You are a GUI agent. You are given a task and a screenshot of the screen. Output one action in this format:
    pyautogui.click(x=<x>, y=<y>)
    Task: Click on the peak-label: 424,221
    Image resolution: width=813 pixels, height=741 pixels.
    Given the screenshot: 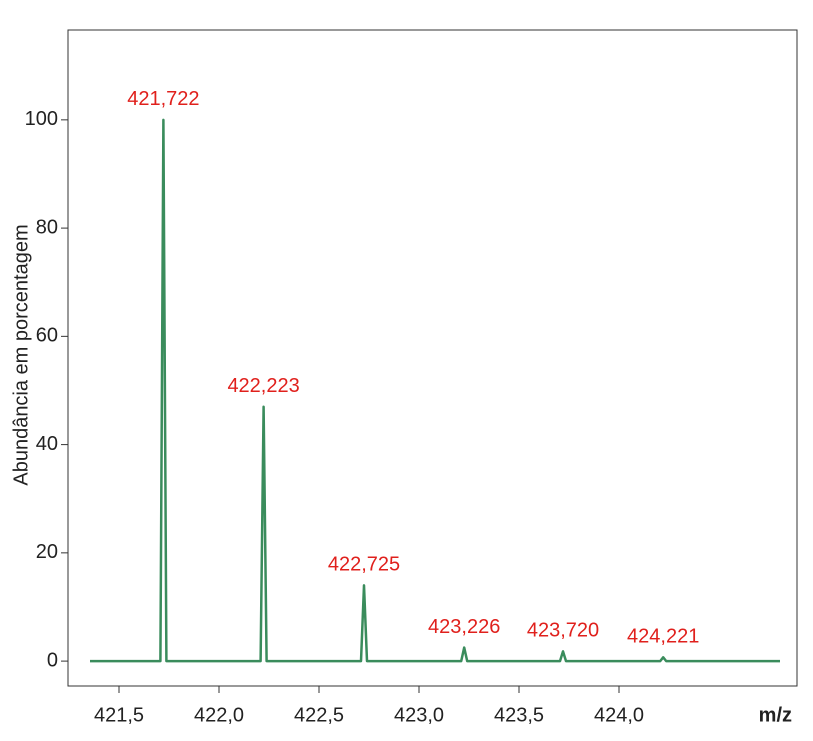 What is the action you would take?
    pyautogui.click(x=663, y=637)
    